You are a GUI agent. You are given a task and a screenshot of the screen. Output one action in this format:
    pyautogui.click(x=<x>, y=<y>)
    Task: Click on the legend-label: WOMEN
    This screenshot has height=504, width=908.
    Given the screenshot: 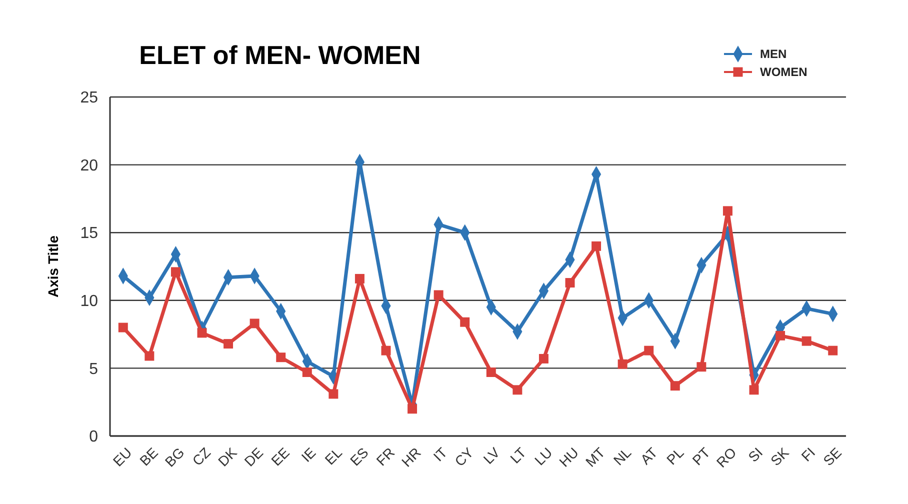 What is the action you would take?
    pyautogui.click(x=784, y=72)
    